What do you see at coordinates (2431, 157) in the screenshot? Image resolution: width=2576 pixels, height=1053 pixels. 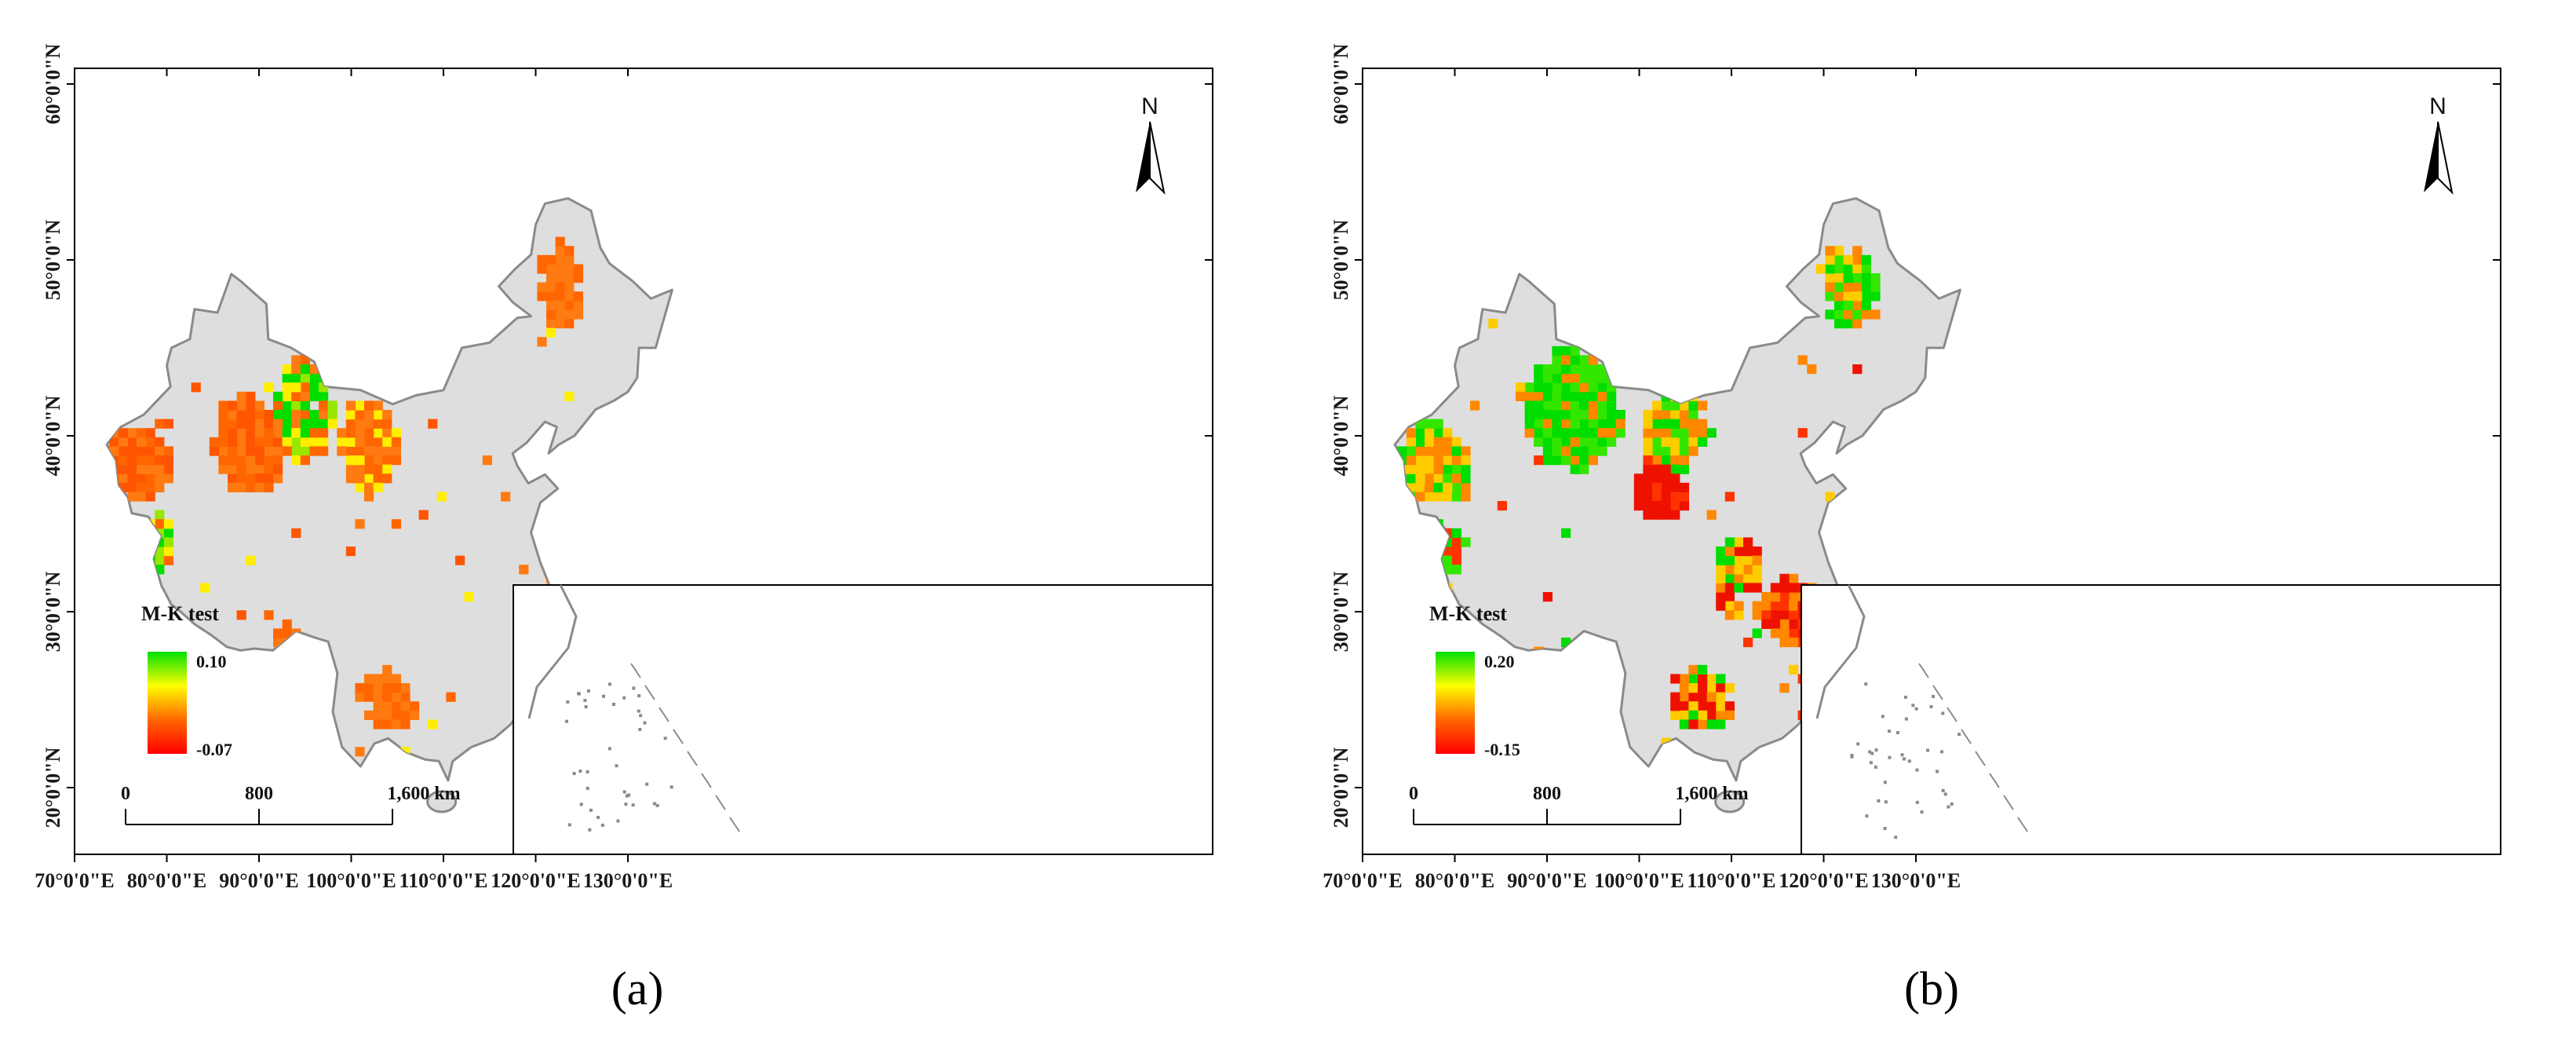 I see `north-arrow-icon` at bounding box center [2431, 157].